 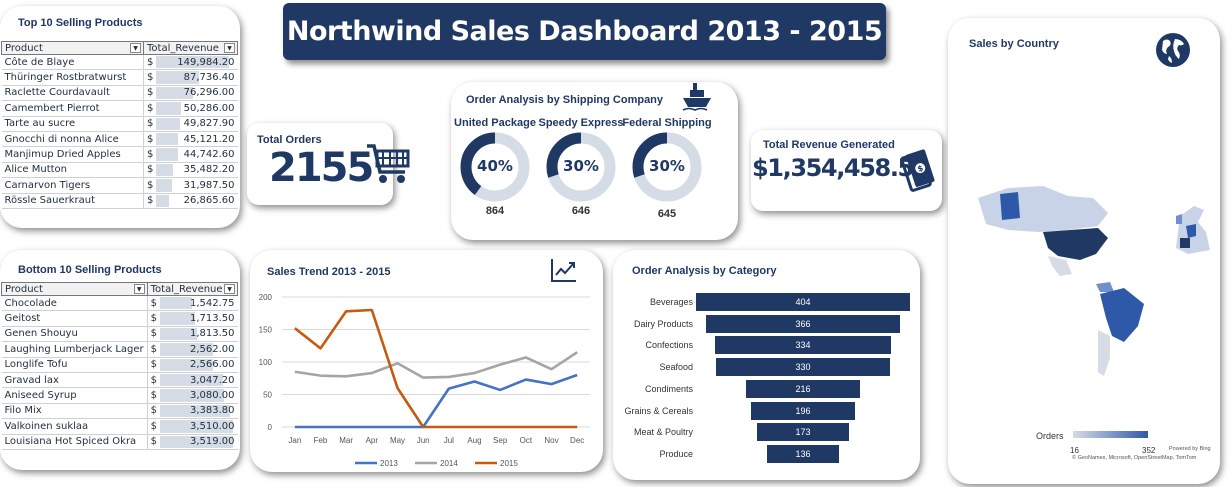 I want to click on bottom-products-title: Bottom 10 Selling Products, so click(x=90, y=270).